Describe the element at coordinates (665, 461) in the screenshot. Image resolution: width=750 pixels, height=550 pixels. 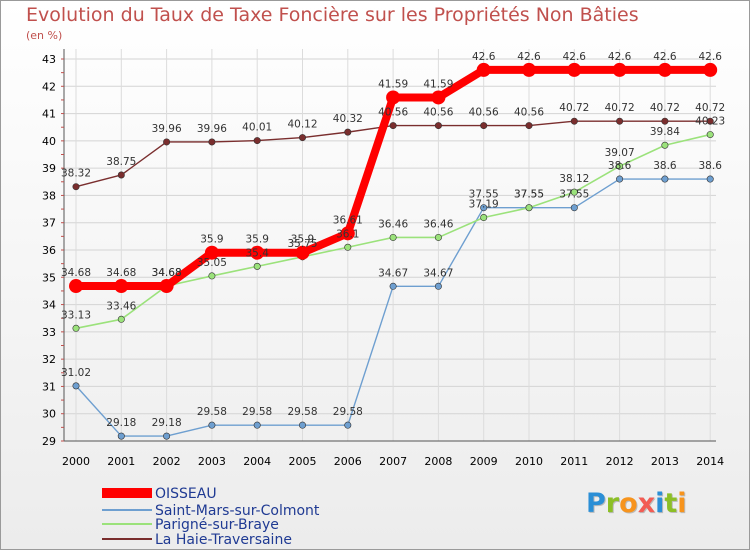
I see `x-tick-label: 2013` at that location.